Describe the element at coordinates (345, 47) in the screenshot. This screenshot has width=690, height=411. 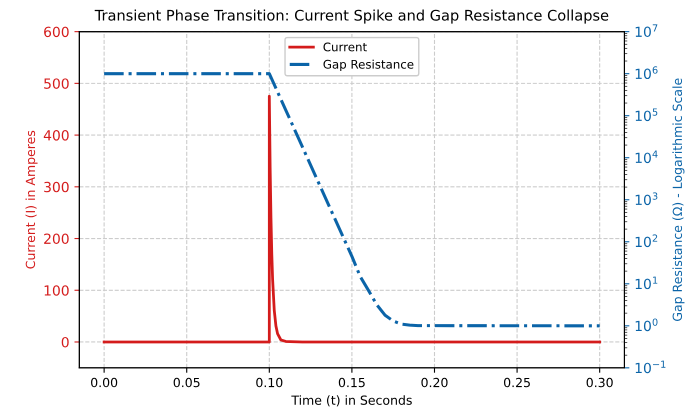
I see `legend-label: Current` at that location.